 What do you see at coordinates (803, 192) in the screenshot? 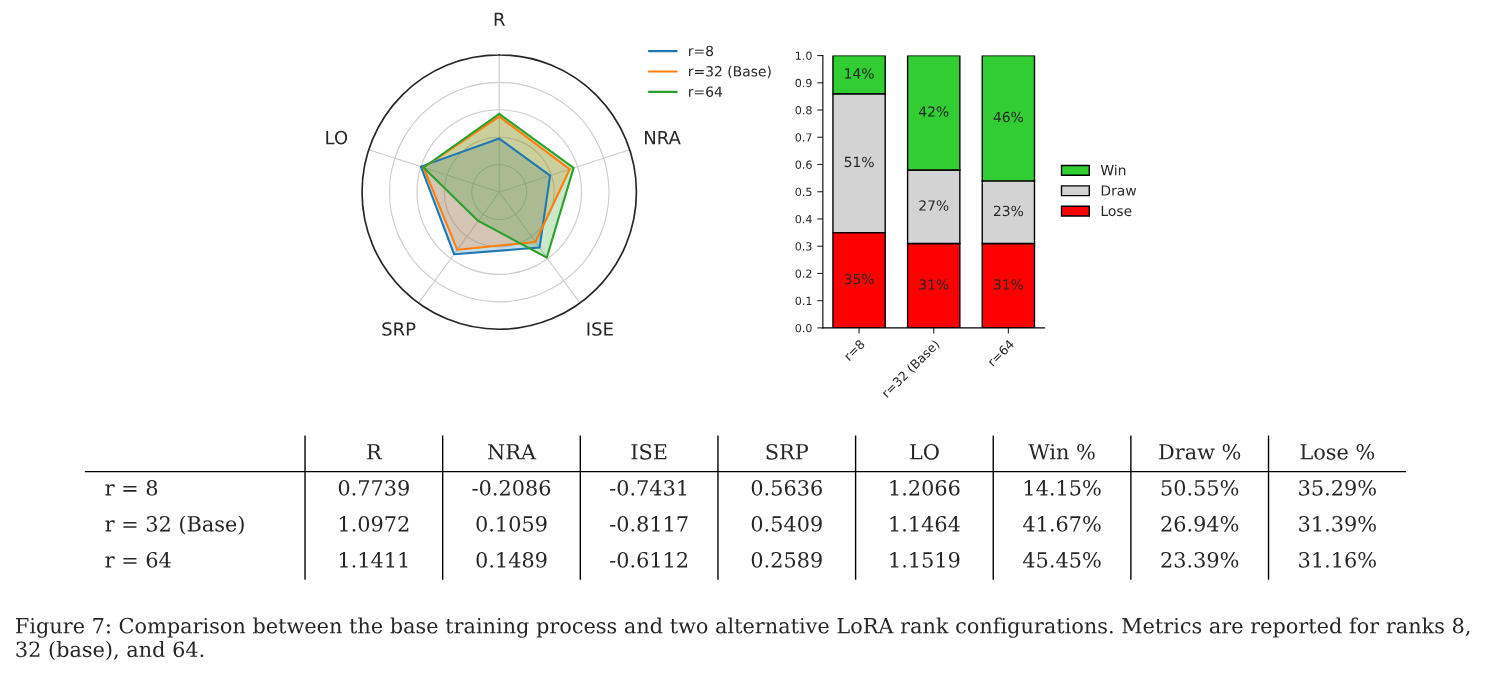
I see `y-tick-label: 0.5` at bounding box center [803, 192].